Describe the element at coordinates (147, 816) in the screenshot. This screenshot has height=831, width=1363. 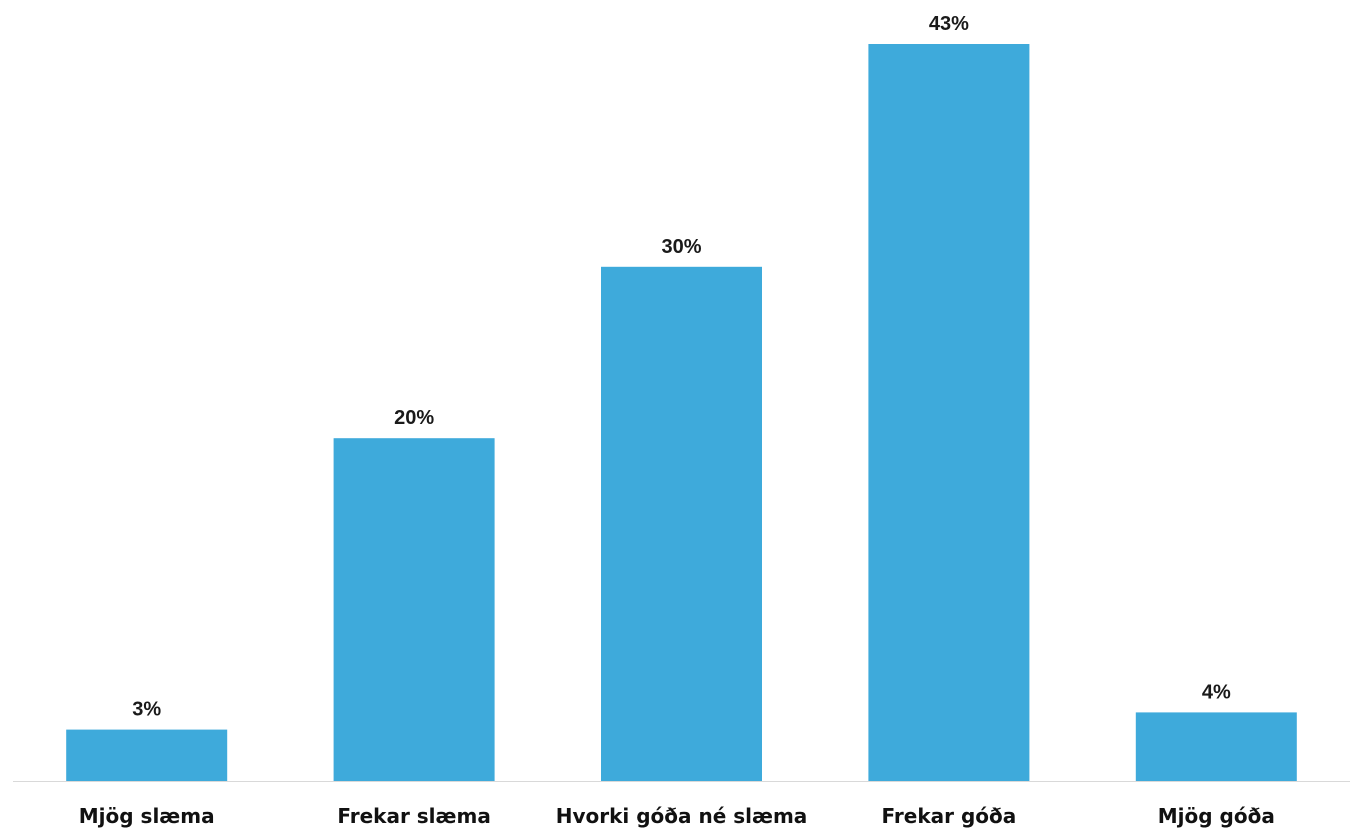
I see `category-label-1: Mjög slæma` at that location.